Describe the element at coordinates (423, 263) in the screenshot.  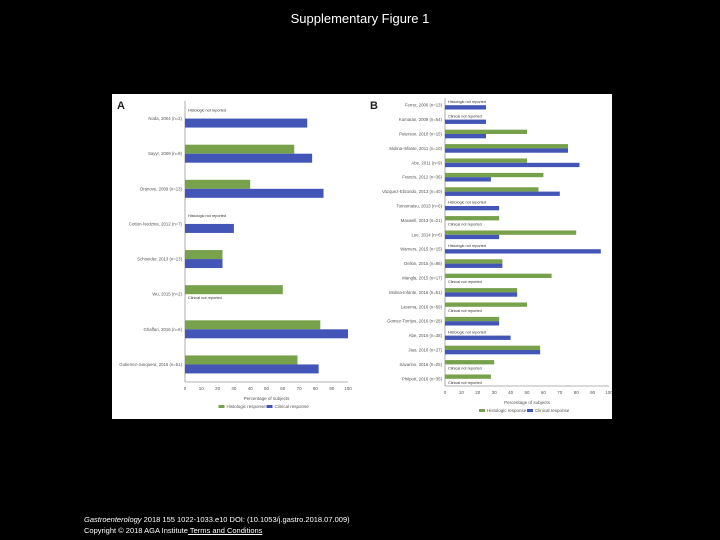
I see `panel-b-study-label: Dellon, 2015 (n=86)` at that location.